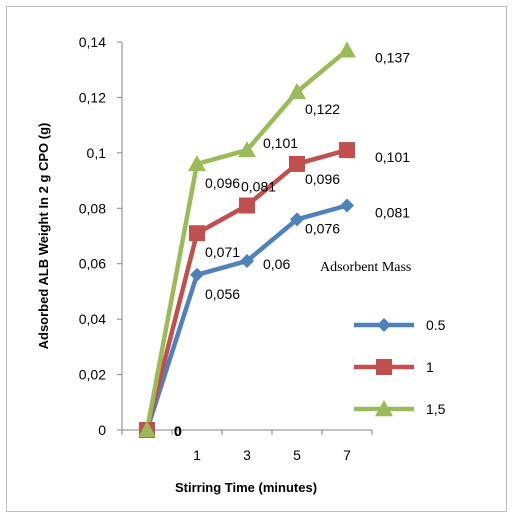 The width and height of the screenshot is (515, 521). What do you see at coordinates (276, 264) in the screenshot?
I see `data-label: 0,06` at bounding box center [276, 264].